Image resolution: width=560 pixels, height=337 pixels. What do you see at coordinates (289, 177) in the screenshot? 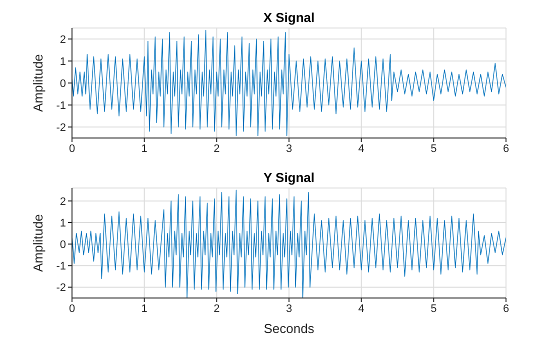
I see `chart-title: Y Signal` at bounding box center [289, 177].